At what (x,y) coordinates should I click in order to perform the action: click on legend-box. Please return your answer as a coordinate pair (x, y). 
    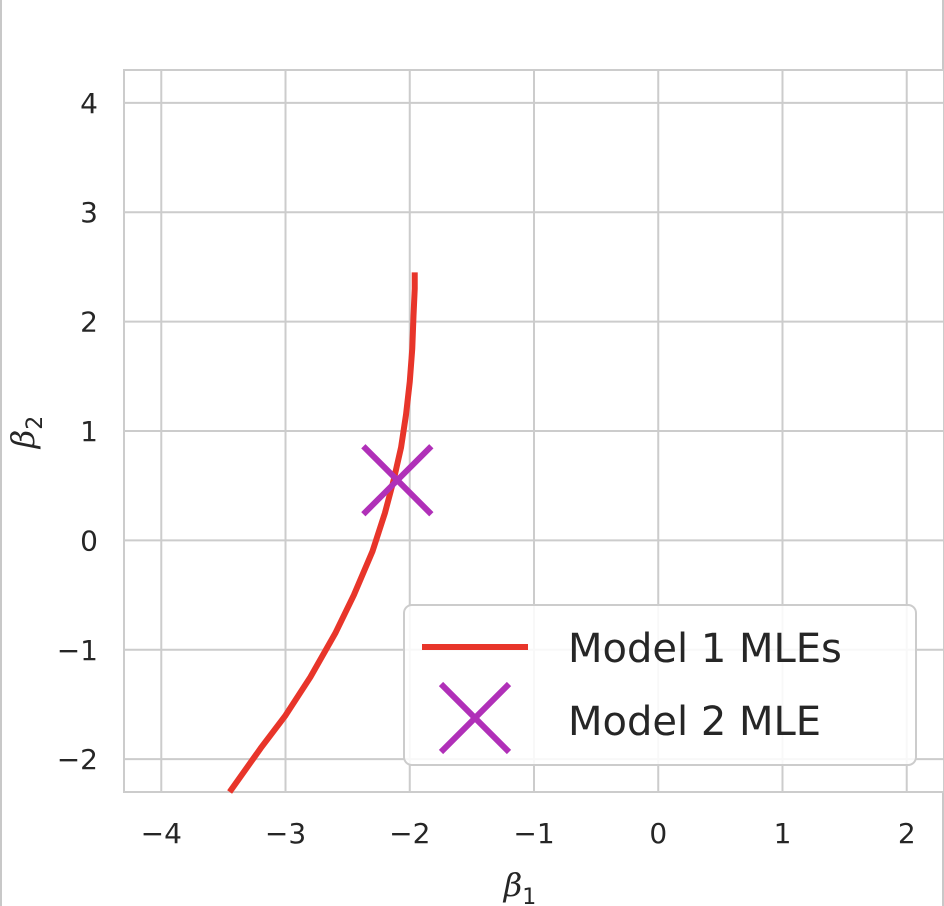
    Looking at the image, I should click on (660, 685).